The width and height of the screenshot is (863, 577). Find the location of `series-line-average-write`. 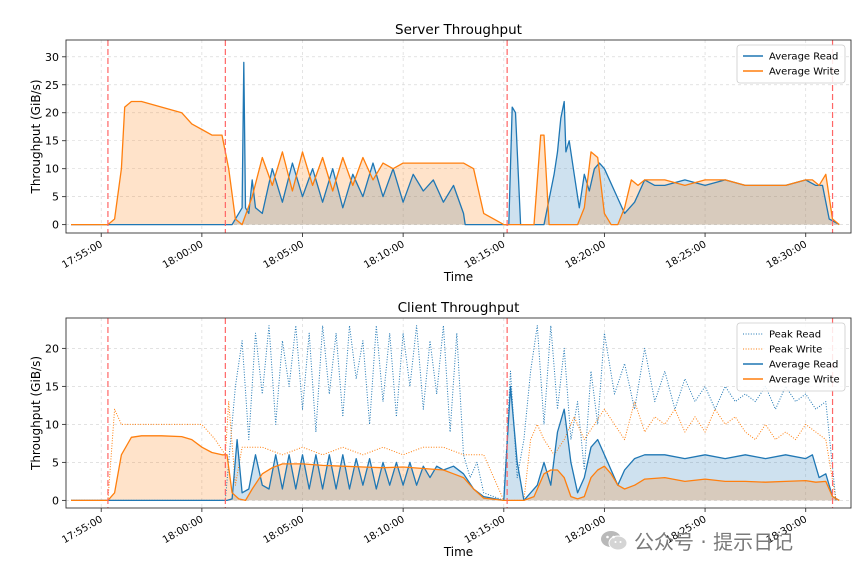

series-line-average-write is located at coordinates (455, 468).